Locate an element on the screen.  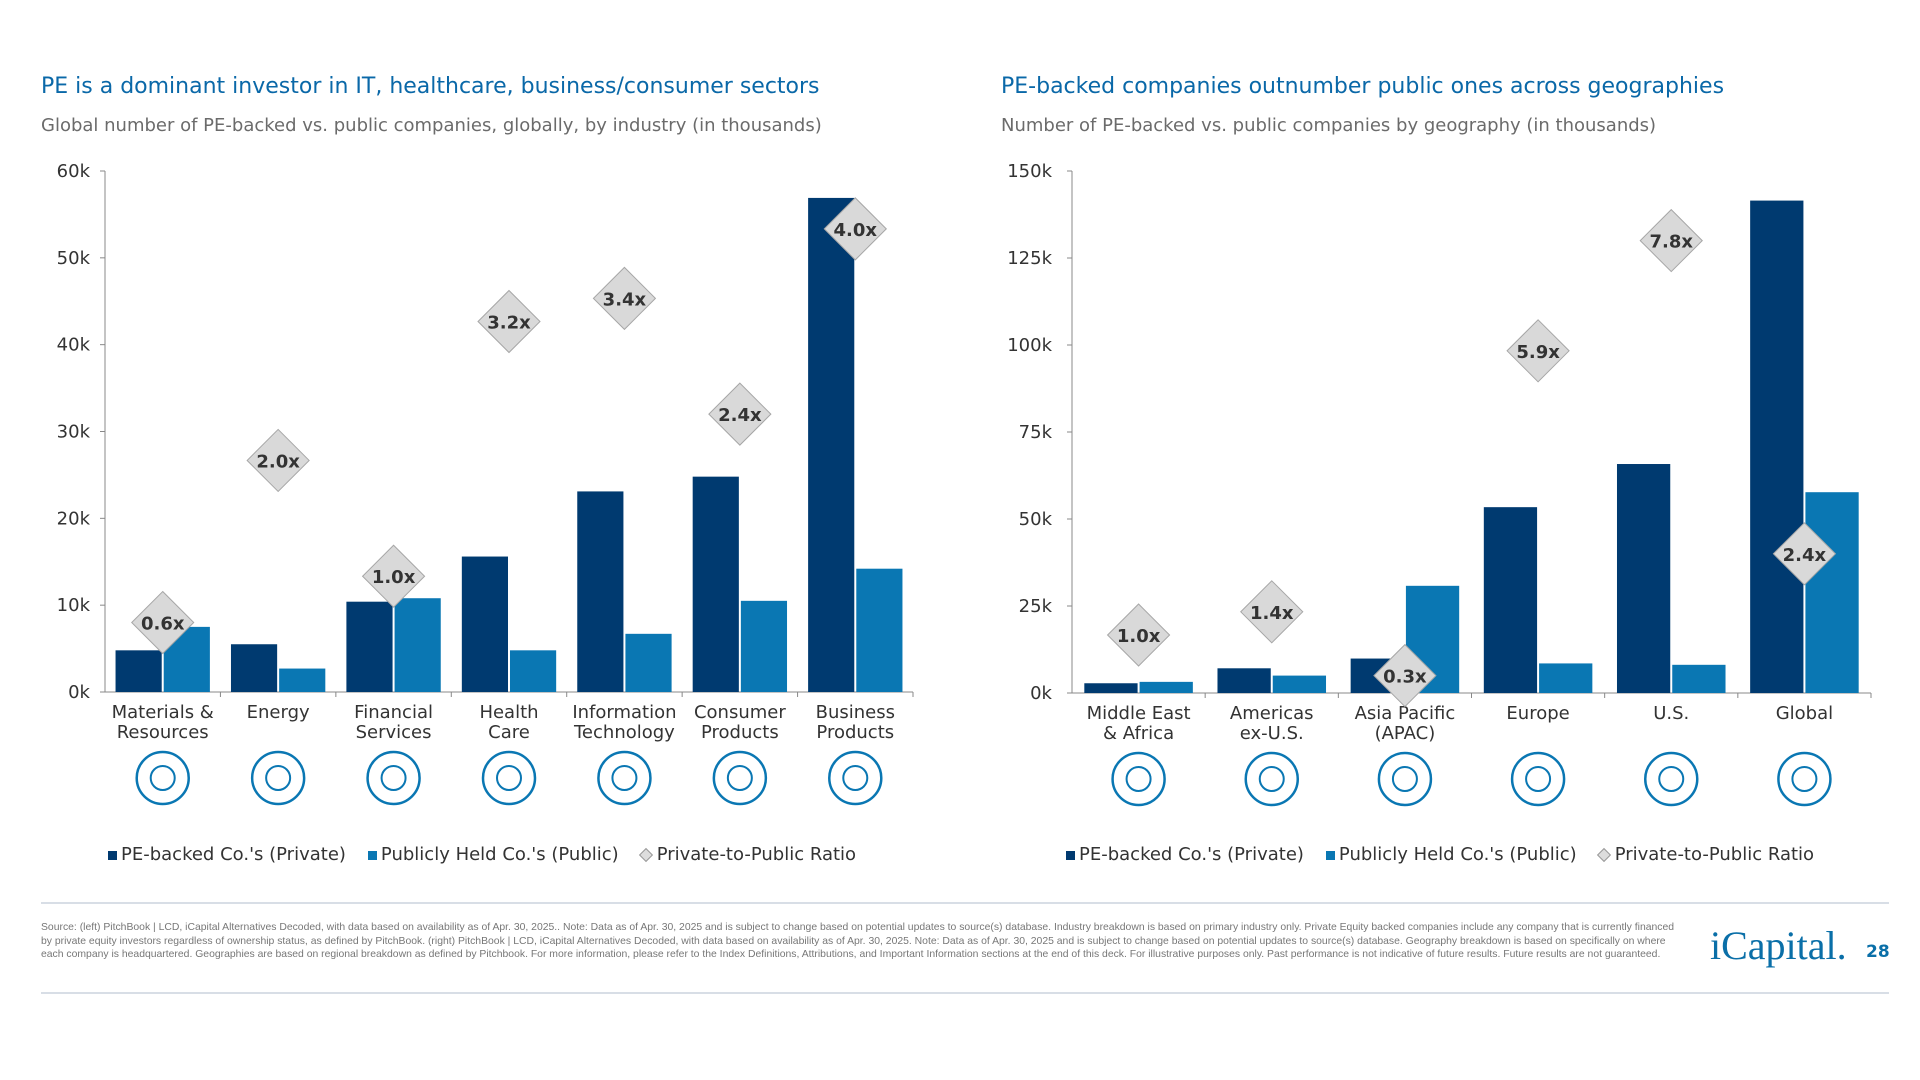
dollar-icon is located at coordinates (393, 778).